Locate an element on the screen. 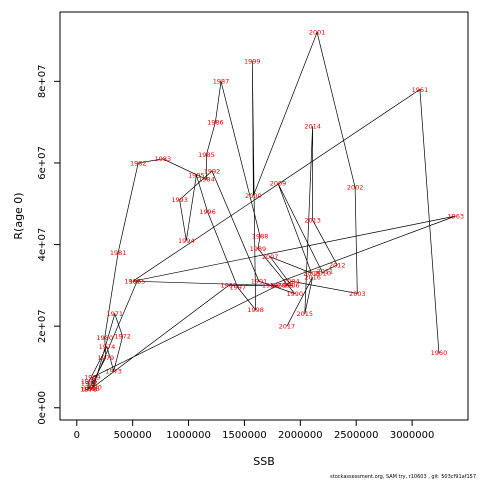 The width and height of the screenshot is (480, 480). x-tick-label: 2000000 is located at coordinates (300, 435).